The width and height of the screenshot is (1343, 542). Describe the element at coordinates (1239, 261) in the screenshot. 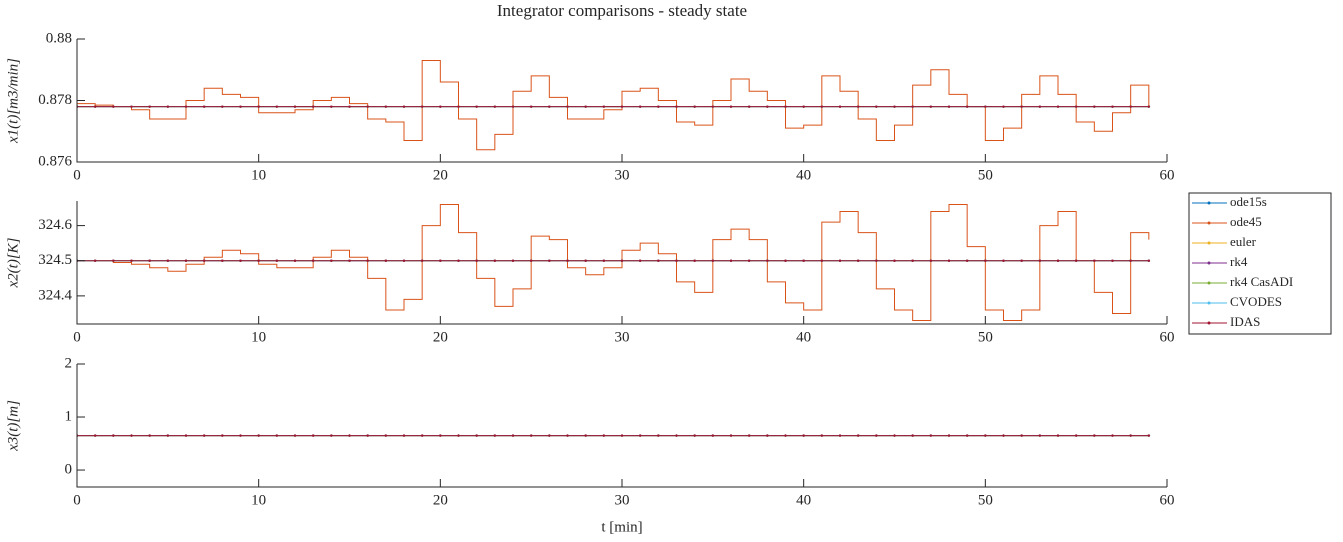

I see `legend-label: rk4` at that location.